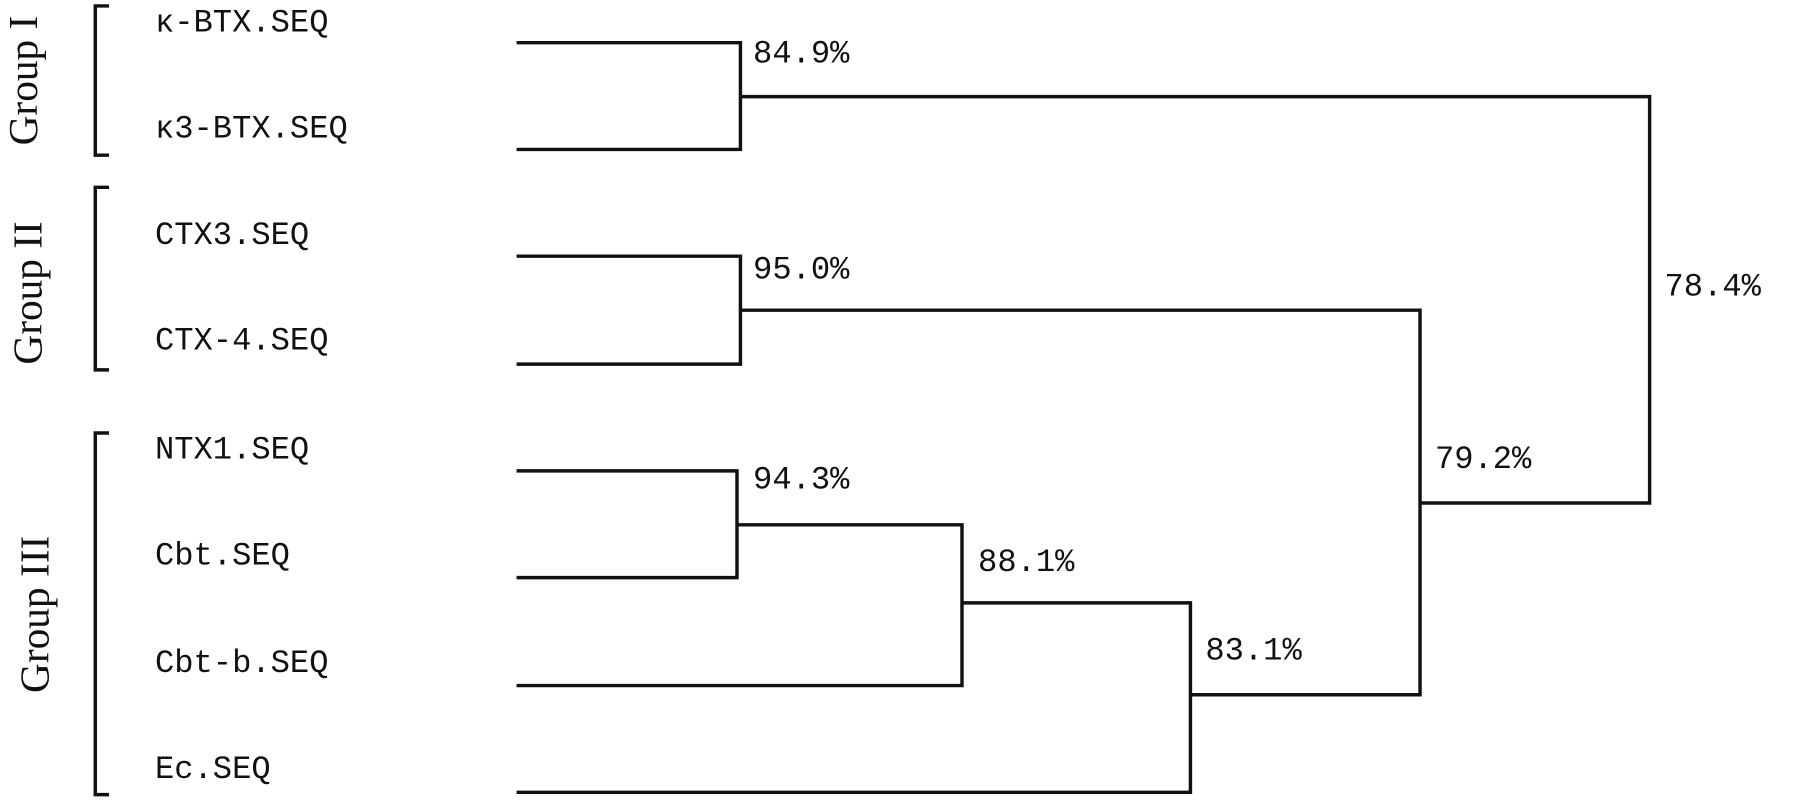 This screenshot has height=804, width=1800. Describe the element at coordinates (242, 663) in the screenshot. I see `leaf-label: Cbt-b.SEQ` at that location.